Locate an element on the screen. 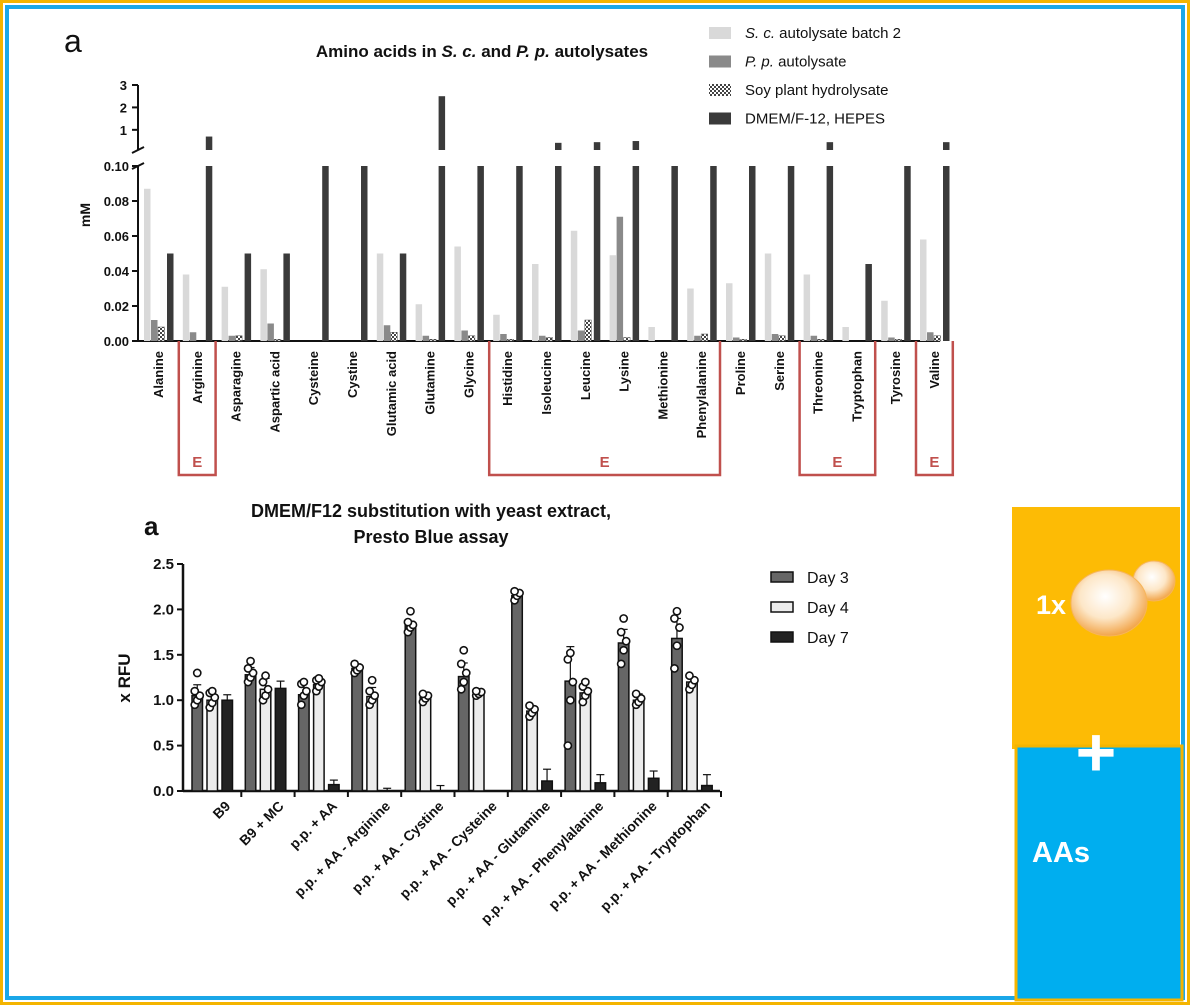 This screenshot has width=1190, height=1005. blue-panel is located at coordinates (1099, 873).